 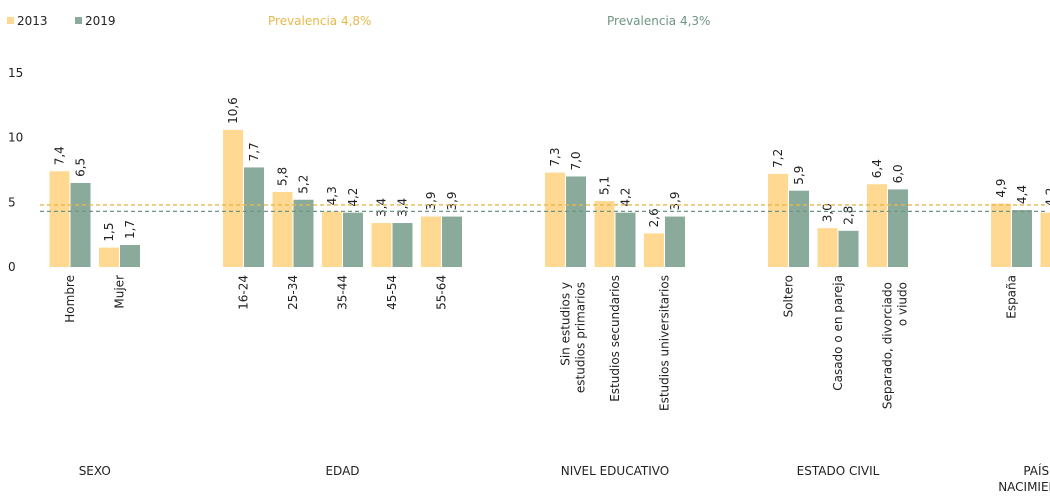 What do you see at coordinates (32, 21) in the screenshot?
I see `legend-label: 2013` at bounding box center [32, 21].